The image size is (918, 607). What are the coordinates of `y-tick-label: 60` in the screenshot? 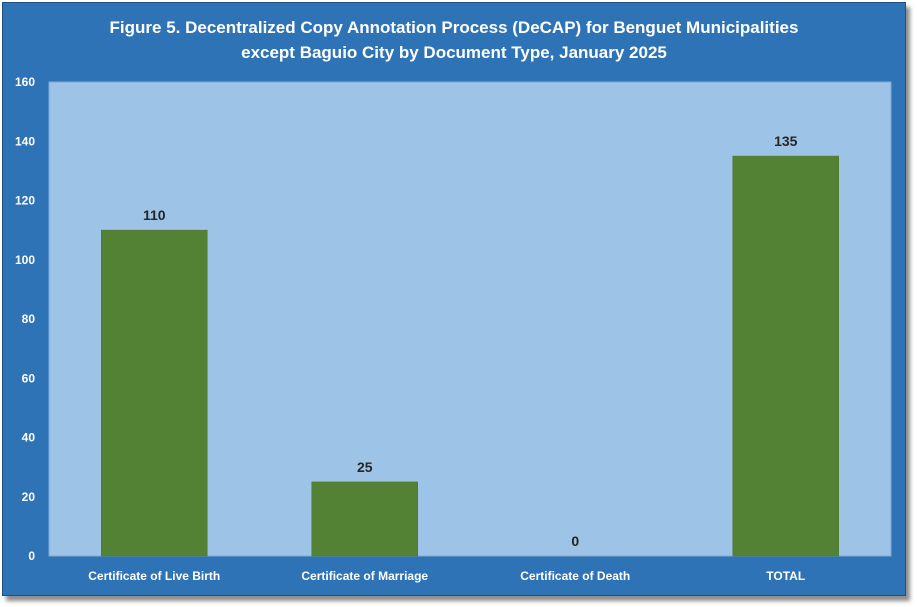 It's located at (29, 378).